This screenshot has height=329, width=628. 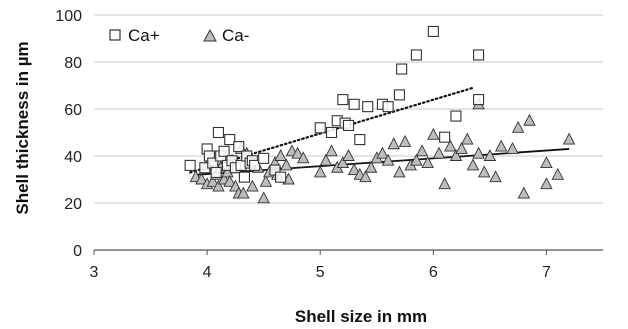 I want to click on x-tick-label: 7, so click(x=546, y=272).